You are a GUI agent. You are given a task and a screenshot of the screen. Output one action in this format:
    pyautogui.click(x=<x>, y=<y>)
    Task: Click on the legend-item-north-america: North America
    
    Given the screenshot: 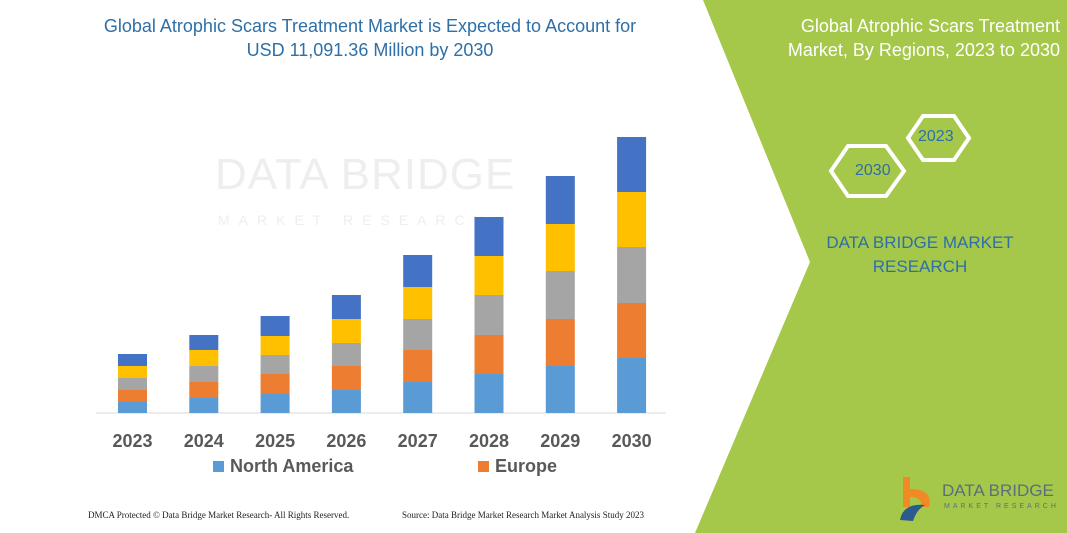 What is the action you would take?
    pyautogui.click(x=283, y=466)
    